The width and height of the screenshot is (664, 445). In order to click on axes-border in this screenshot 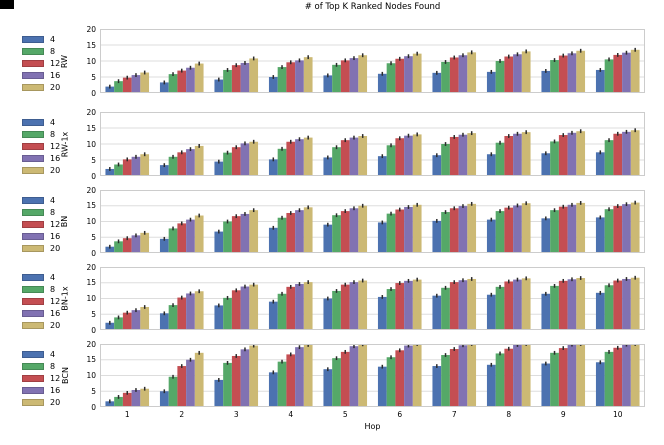, I will do `click(372, 61)`.